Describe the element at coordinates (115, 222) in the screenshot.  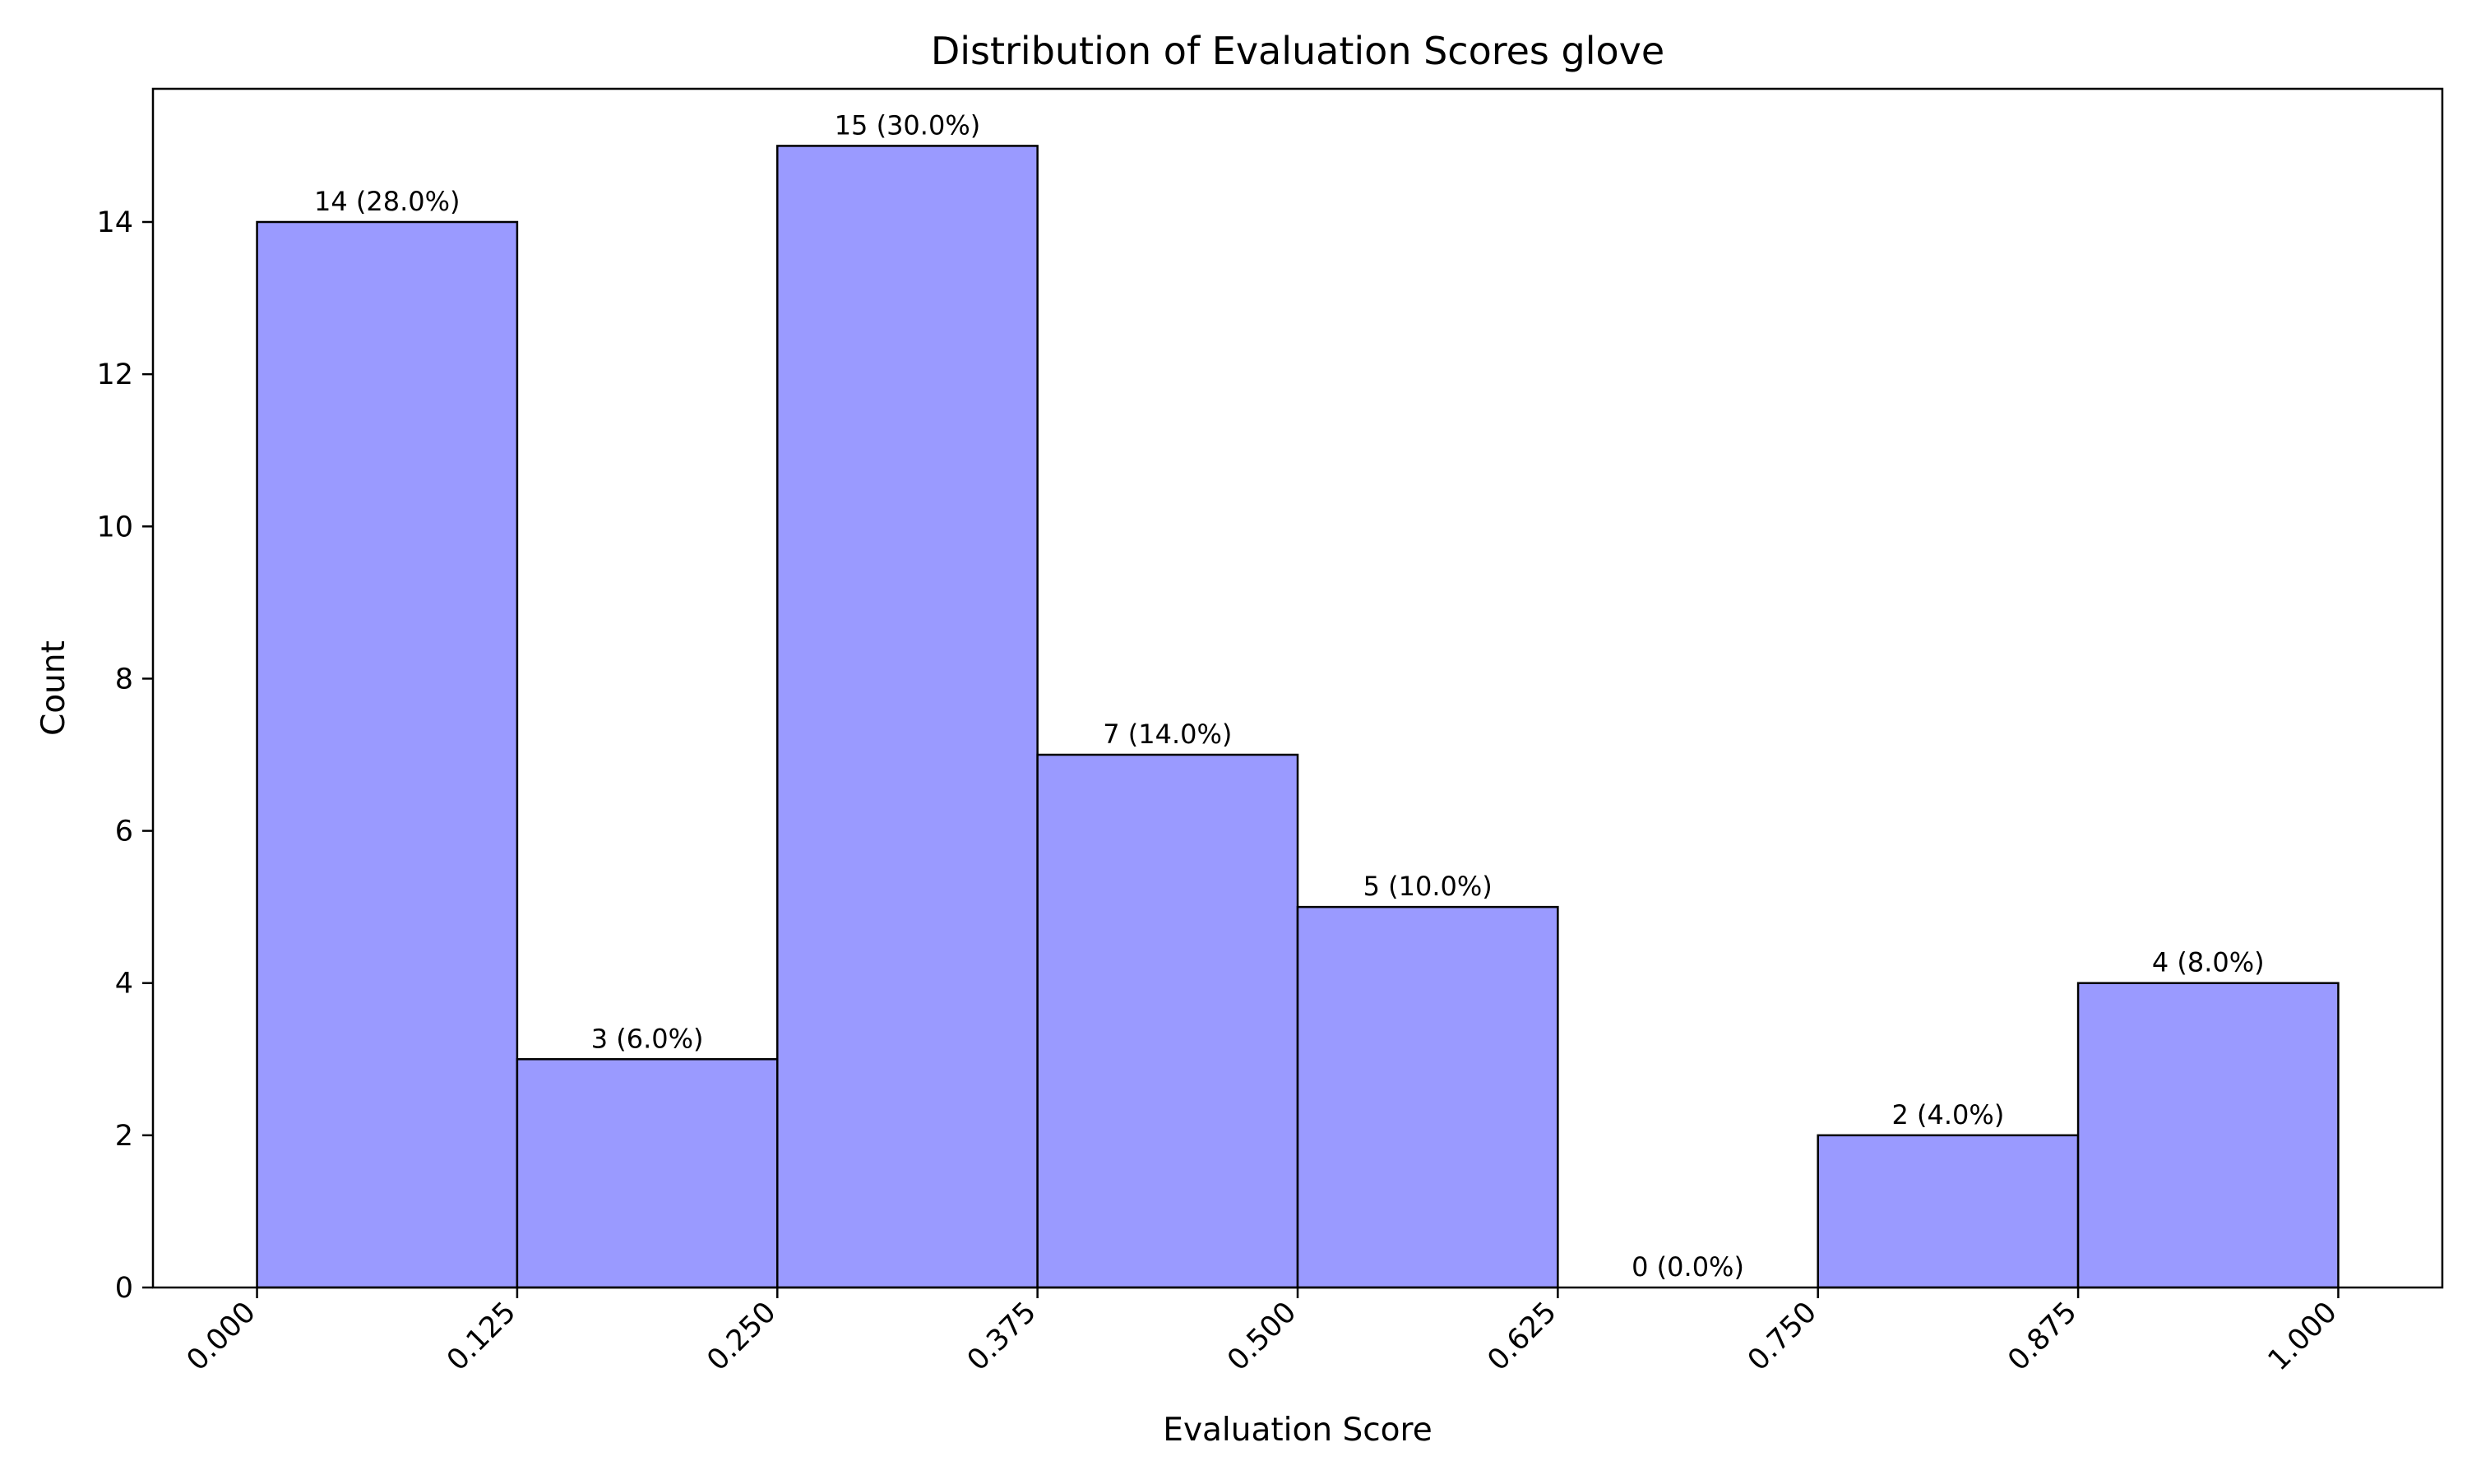
I see `y-tick-label: 14` at that location.